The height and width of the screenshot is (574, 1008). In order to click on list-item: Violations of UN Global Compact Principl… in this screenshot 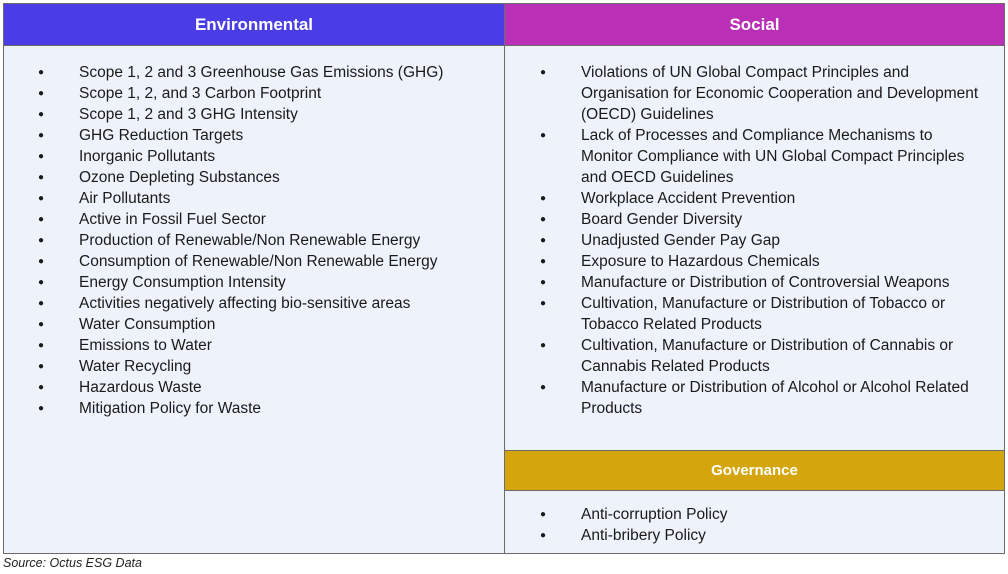, I will do `click(760, 93)`.